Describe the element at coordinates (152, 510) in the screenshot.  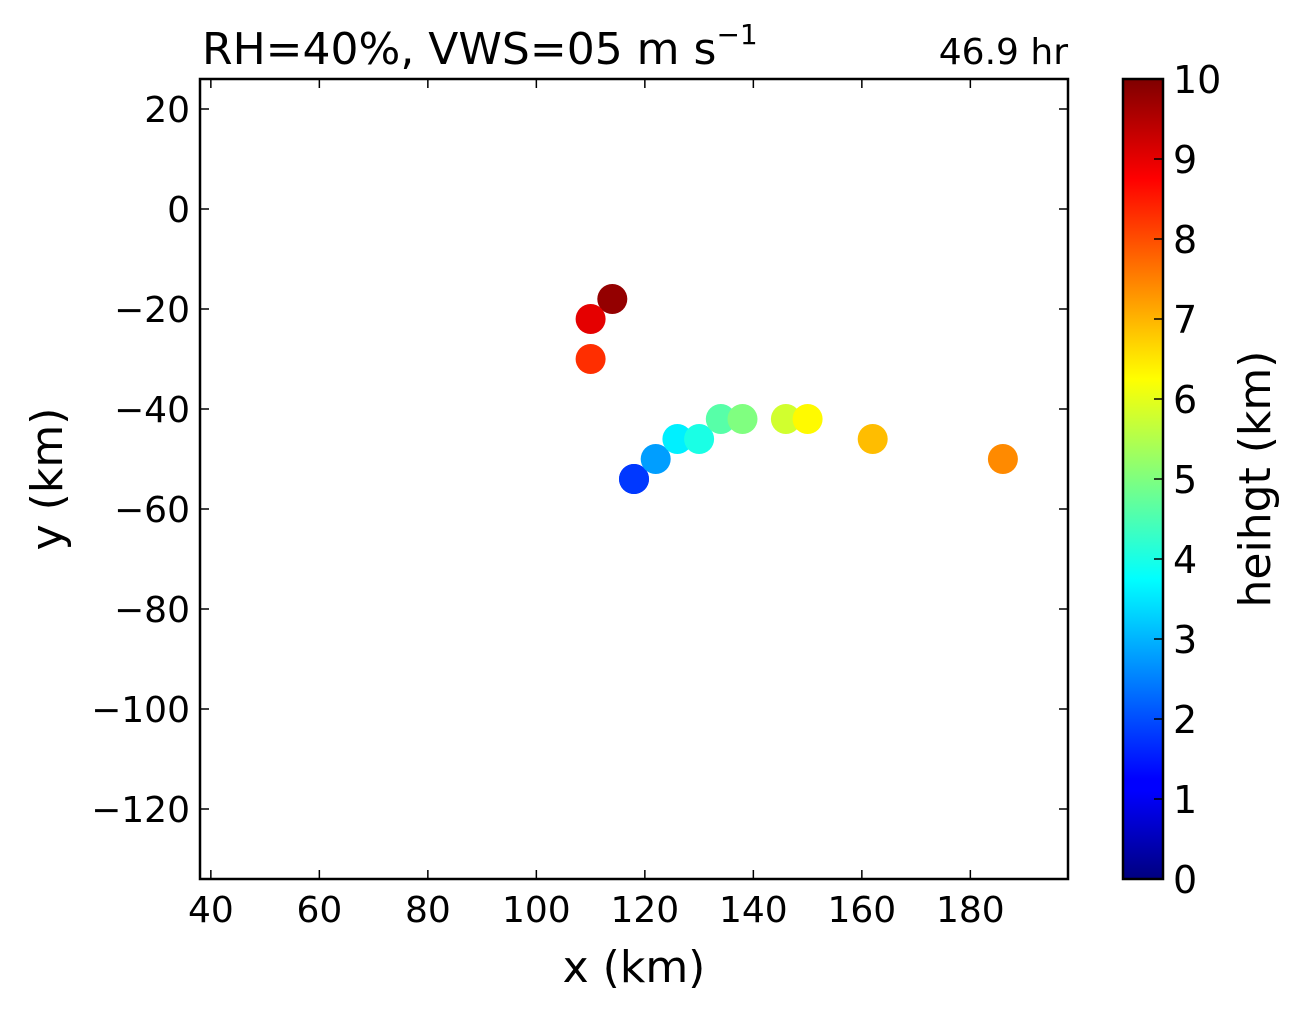
I see `y-tick-label: −60` at that location.